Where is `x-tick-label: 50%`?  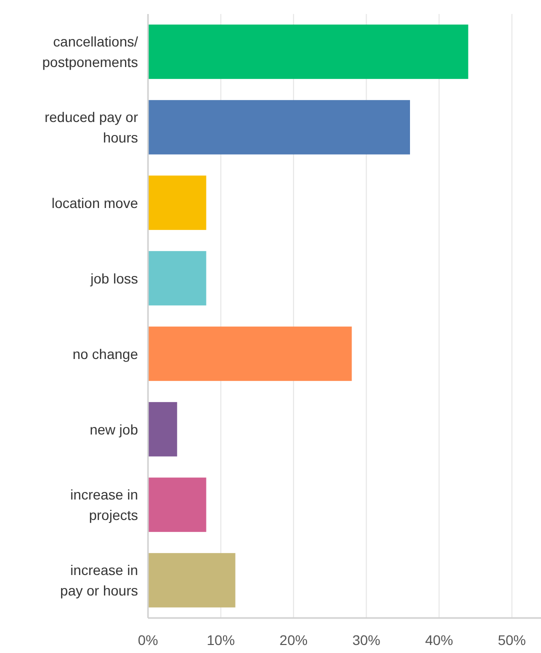
x-tick-label: 50% is located at coordinates (512, 640).